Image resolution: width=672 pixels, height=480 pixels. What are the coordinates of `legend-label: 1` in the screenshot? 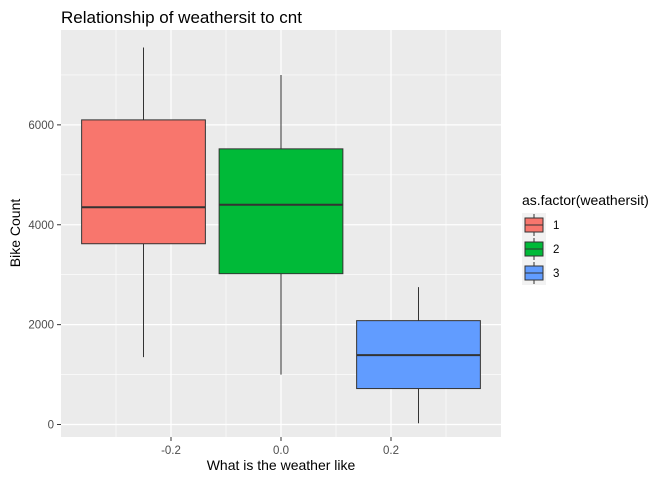 It's located at (556, 226).